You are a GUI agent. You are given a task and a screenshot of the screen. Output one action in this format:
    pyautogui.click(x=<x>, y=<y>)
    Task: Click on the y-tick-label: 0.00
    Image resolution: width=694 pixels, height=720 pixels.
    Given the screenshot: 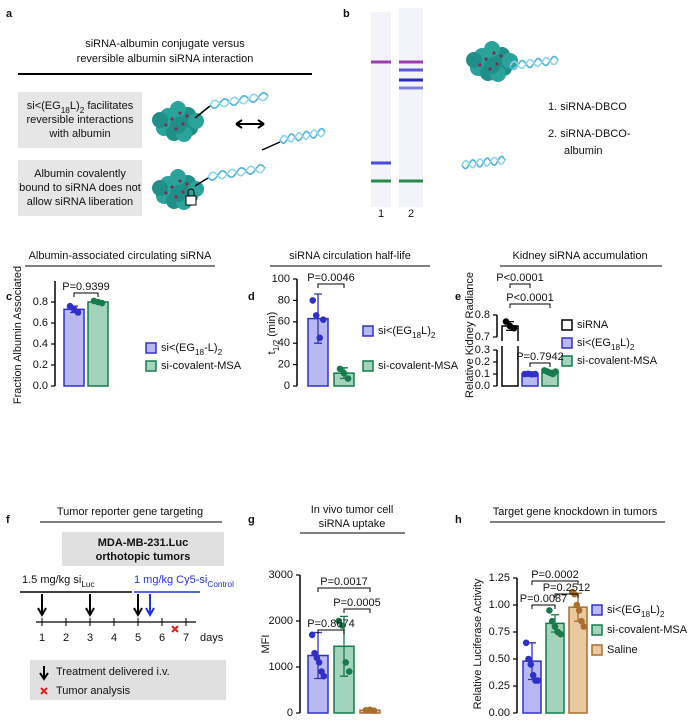 What is the action you would take?
    pyautogui.click(x=499, y=713)
    